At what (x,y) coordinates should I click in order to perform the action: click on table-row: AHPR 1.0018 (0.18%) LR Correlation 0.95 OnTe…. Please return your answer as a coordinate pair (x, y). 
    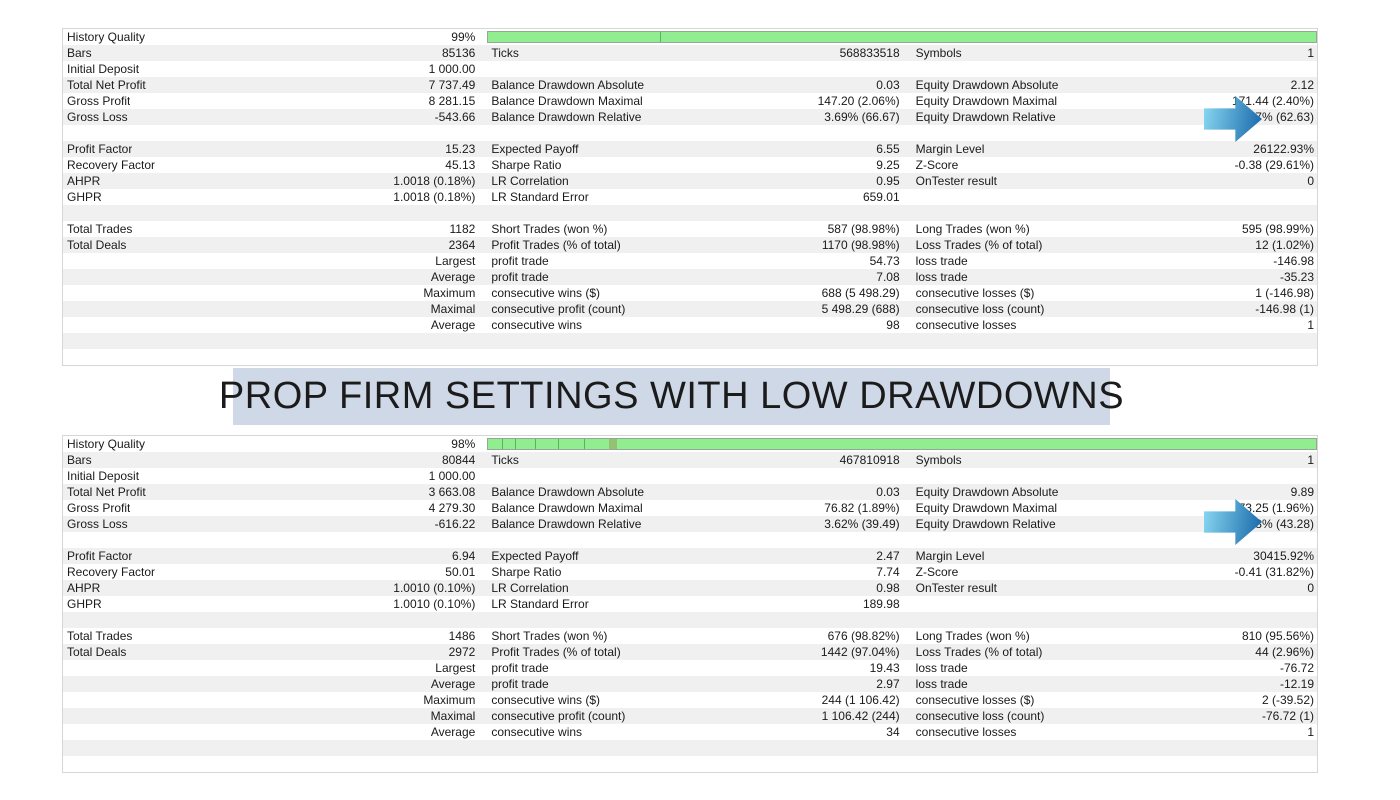
    Looking at the image, I should click on (690, 181).